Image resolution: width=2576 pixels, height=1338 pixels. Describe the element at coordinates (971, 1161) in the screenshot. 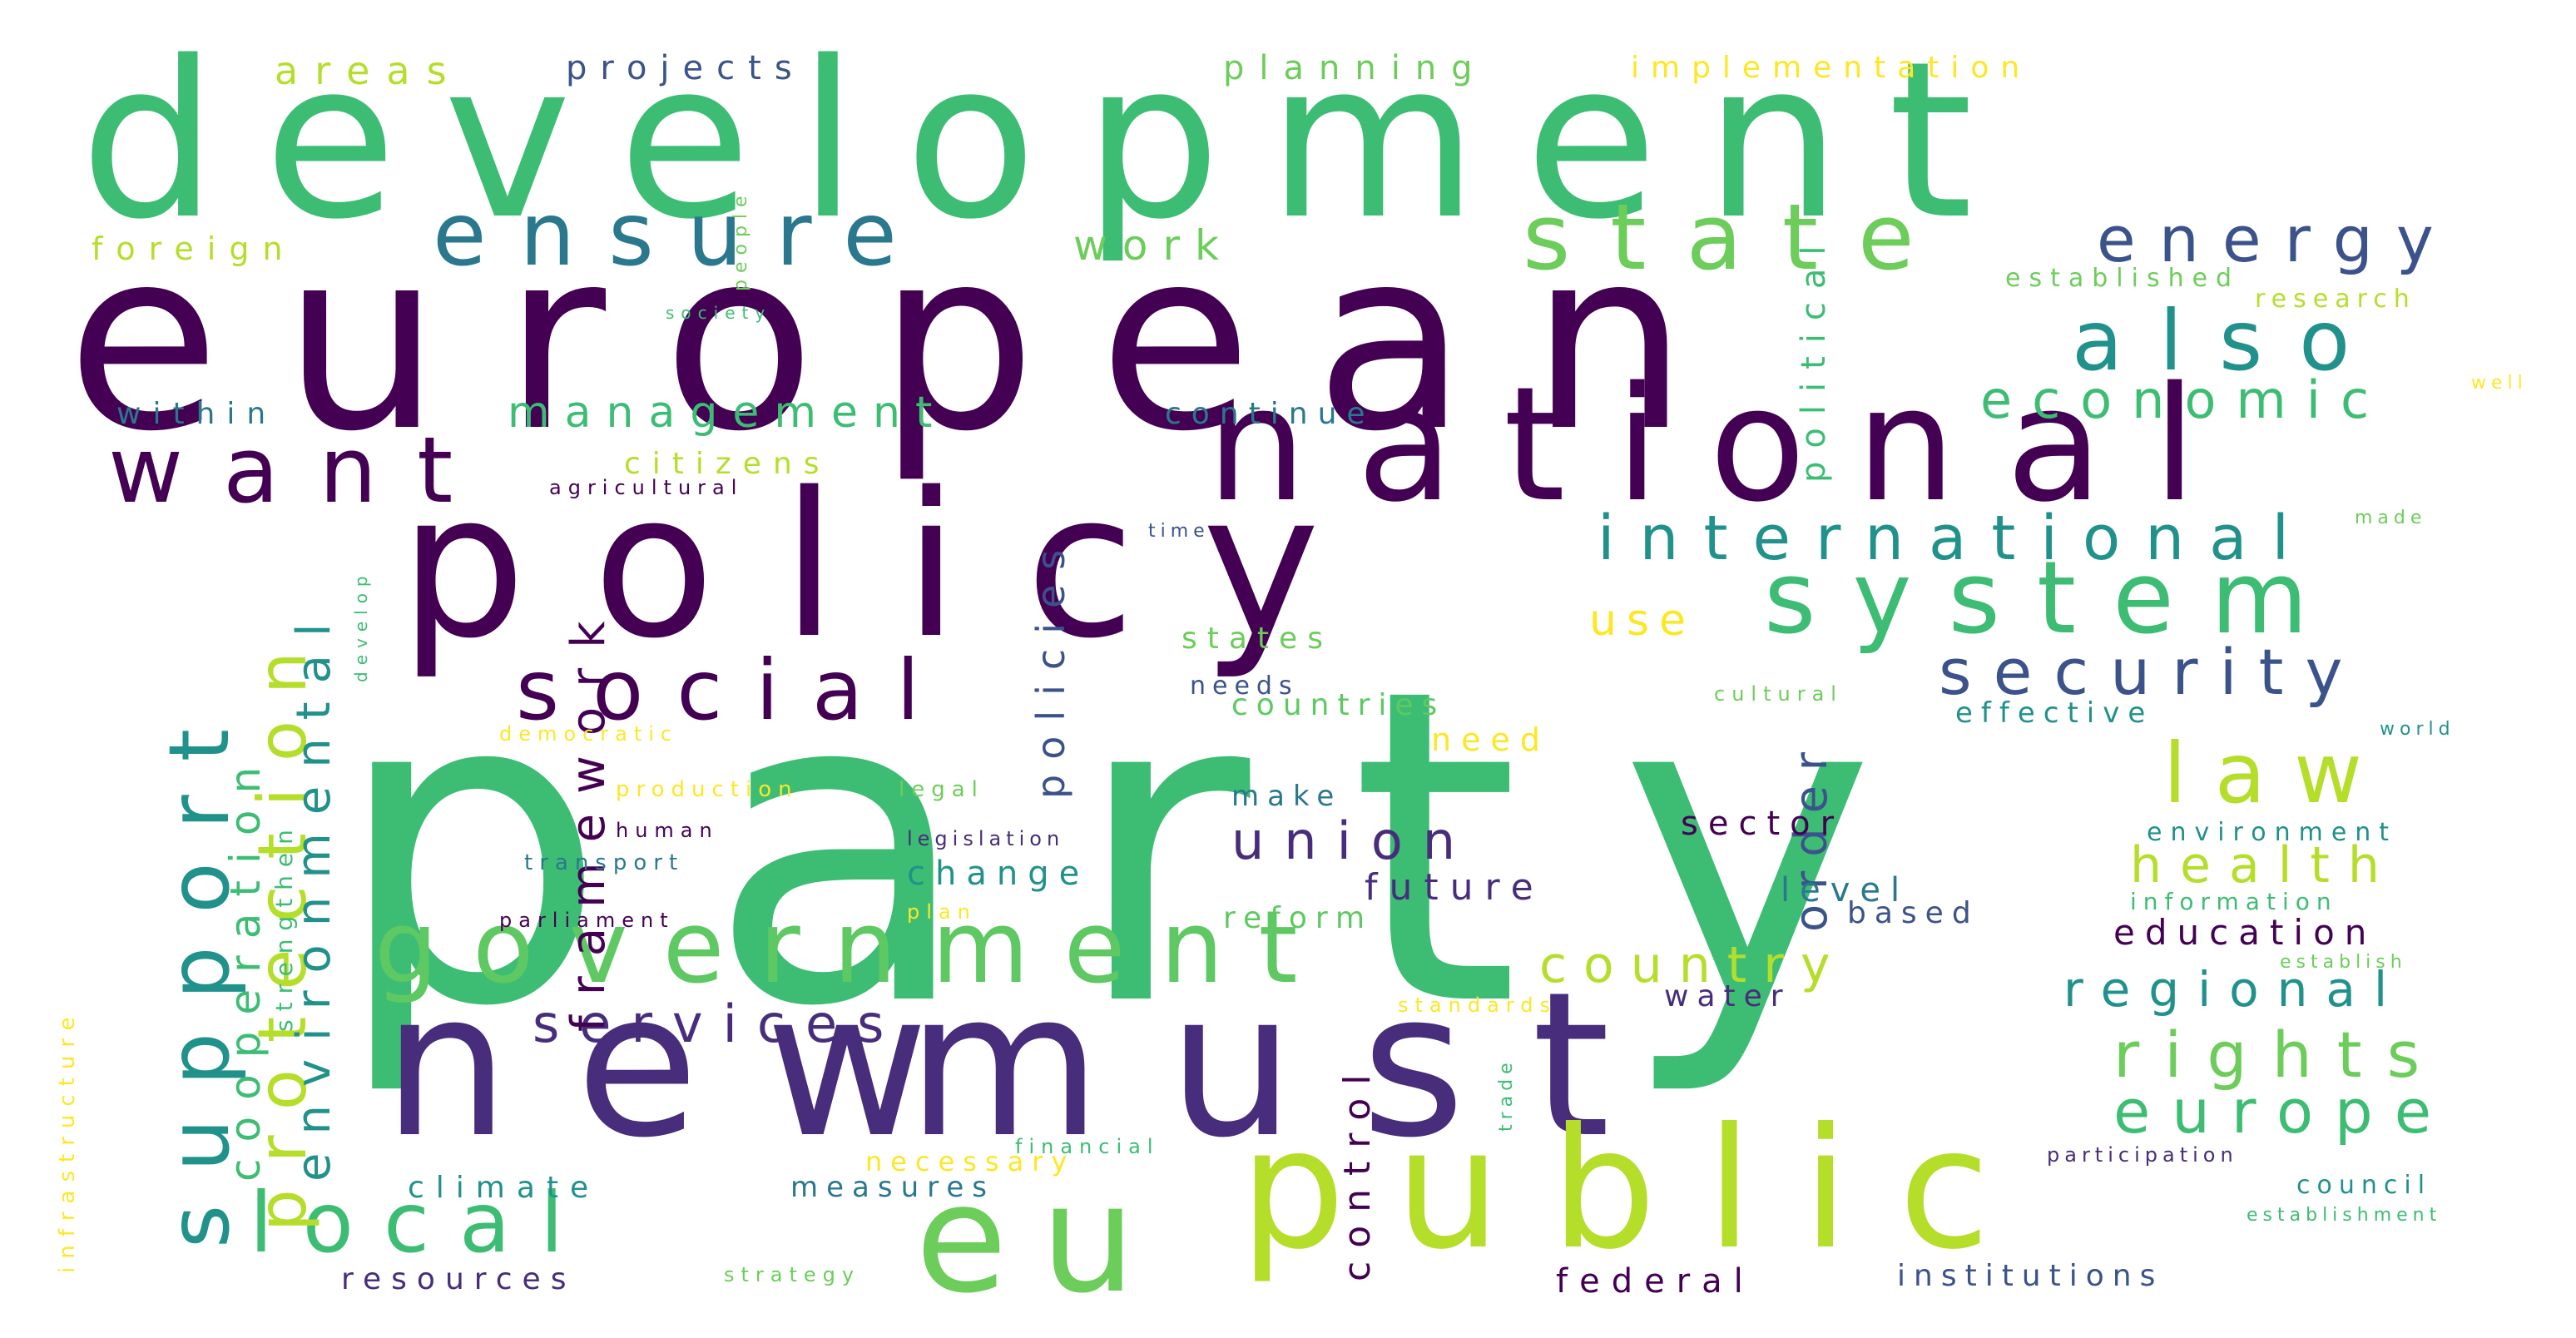

I see `word-necessary: necessary` at that location.